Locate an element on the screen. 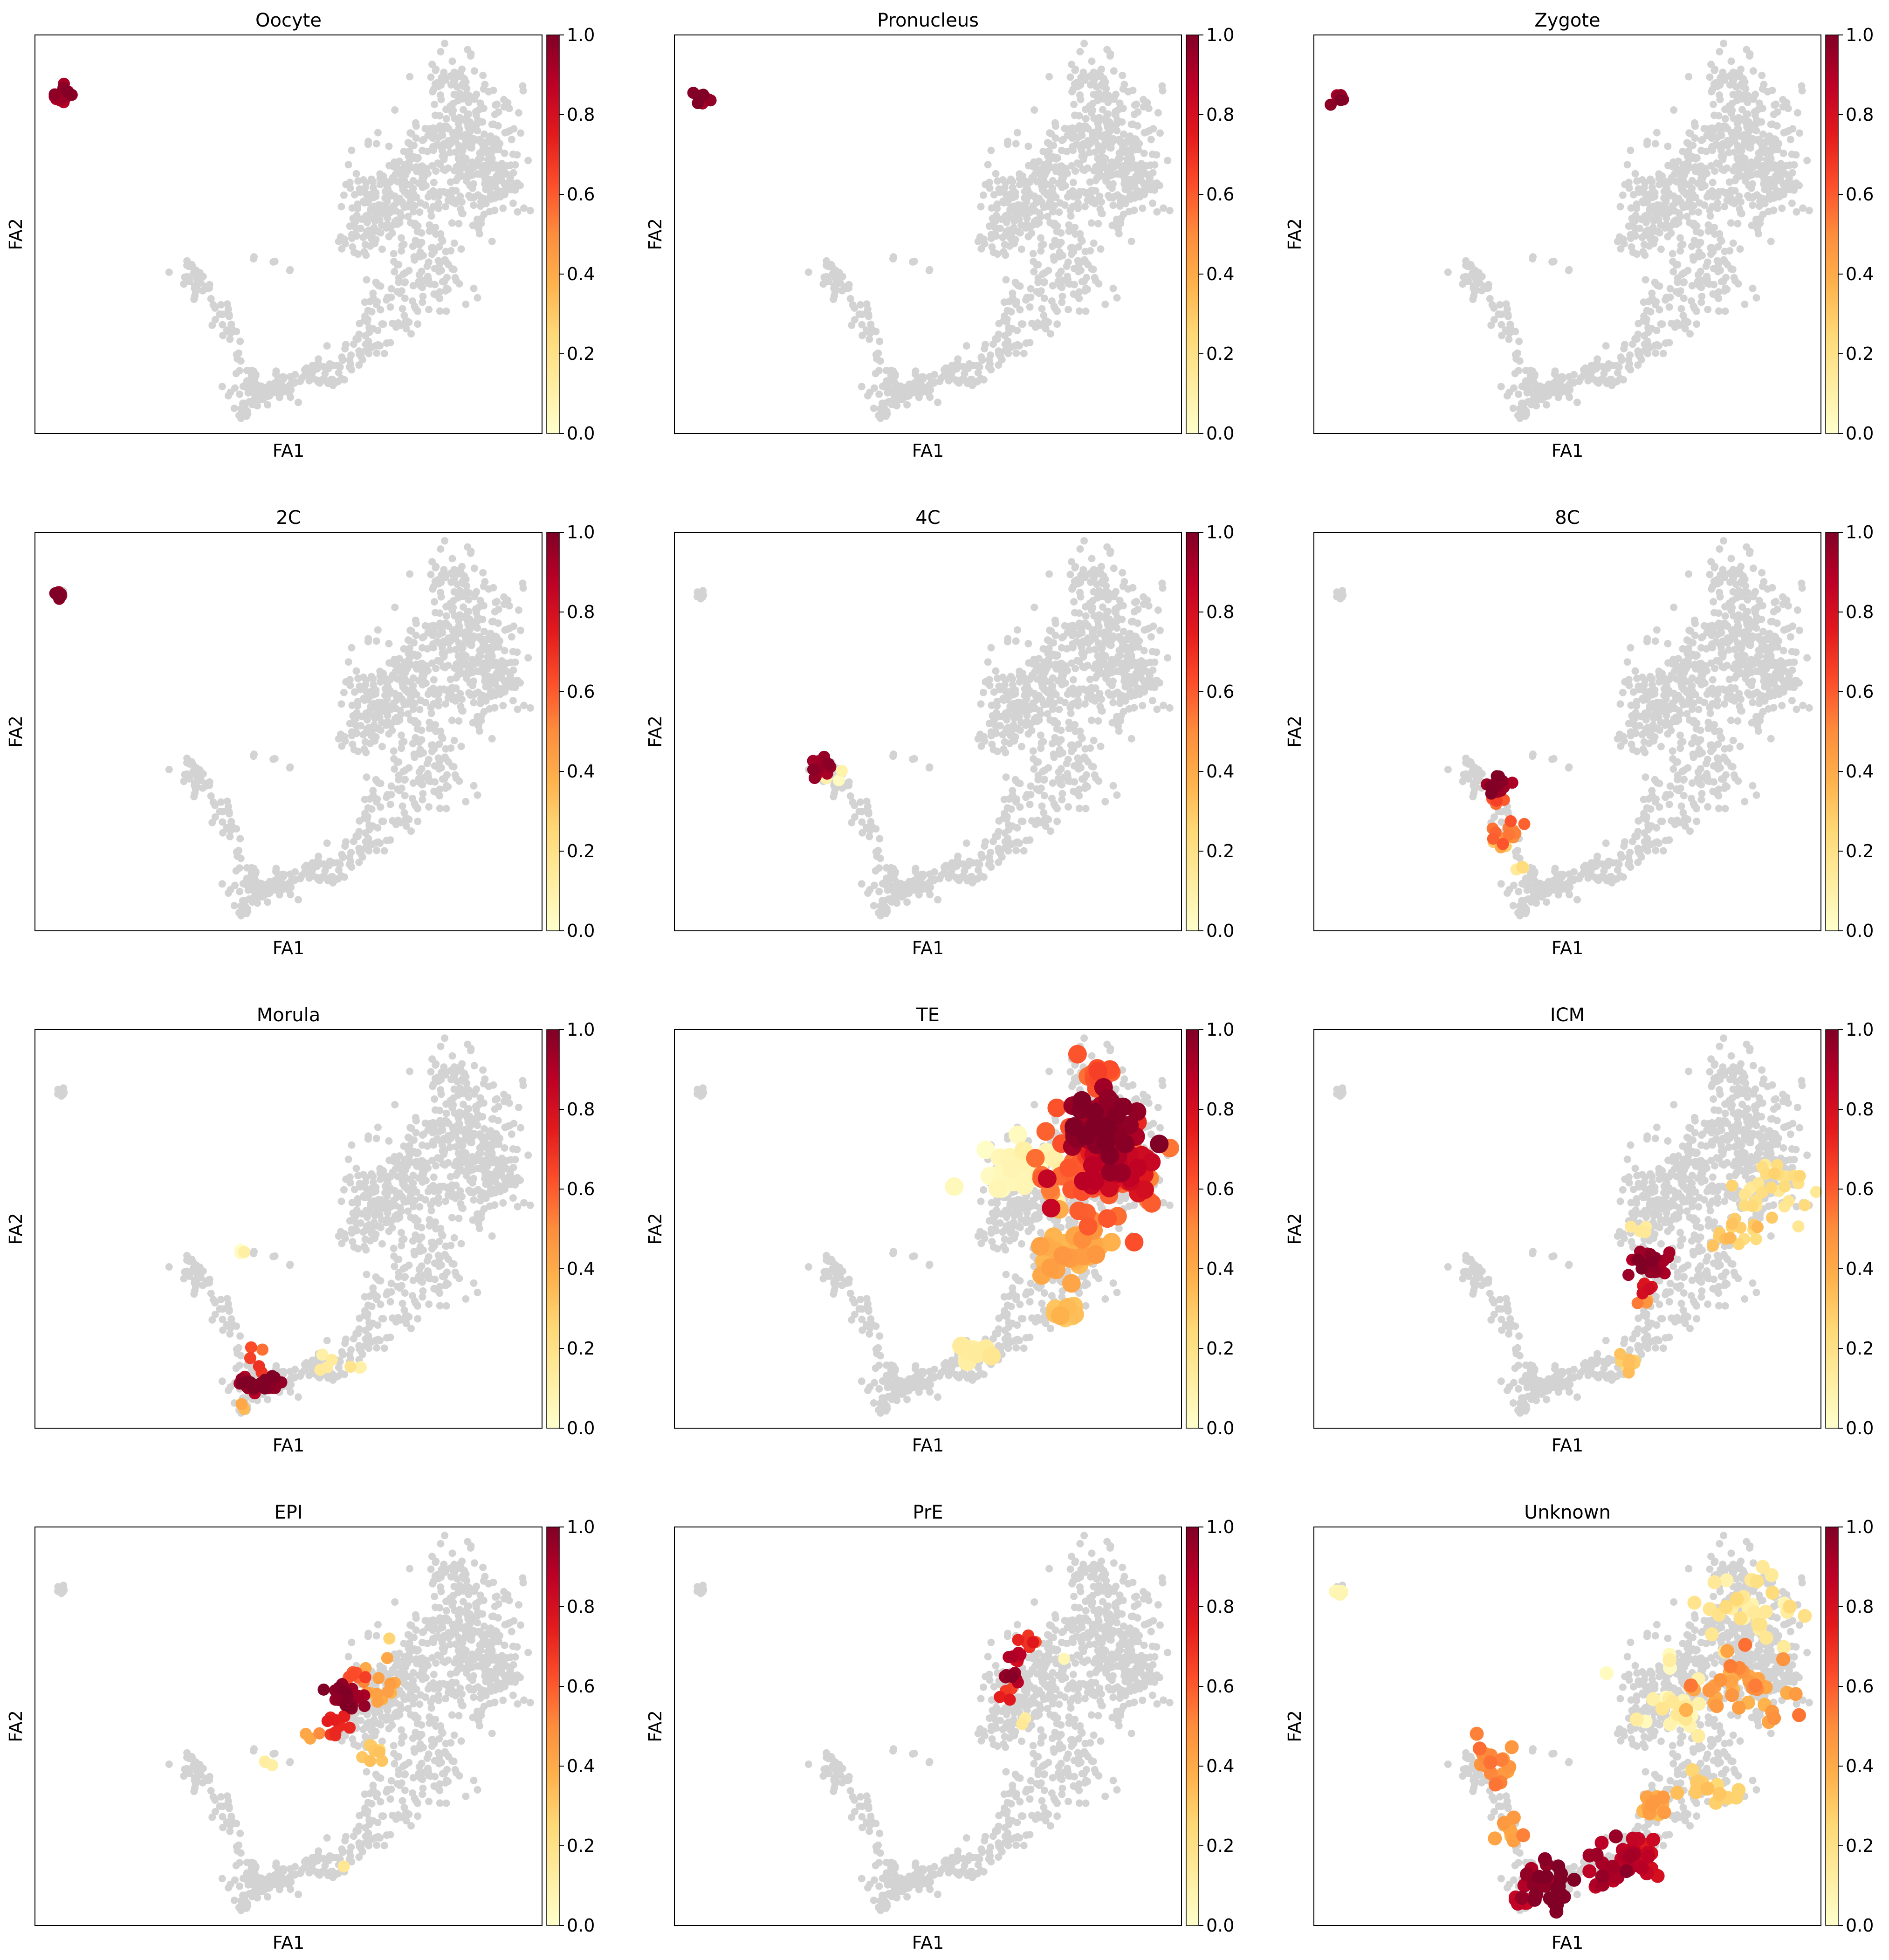  y-axis-label: FA2 is located at coordinates (1295, 234).